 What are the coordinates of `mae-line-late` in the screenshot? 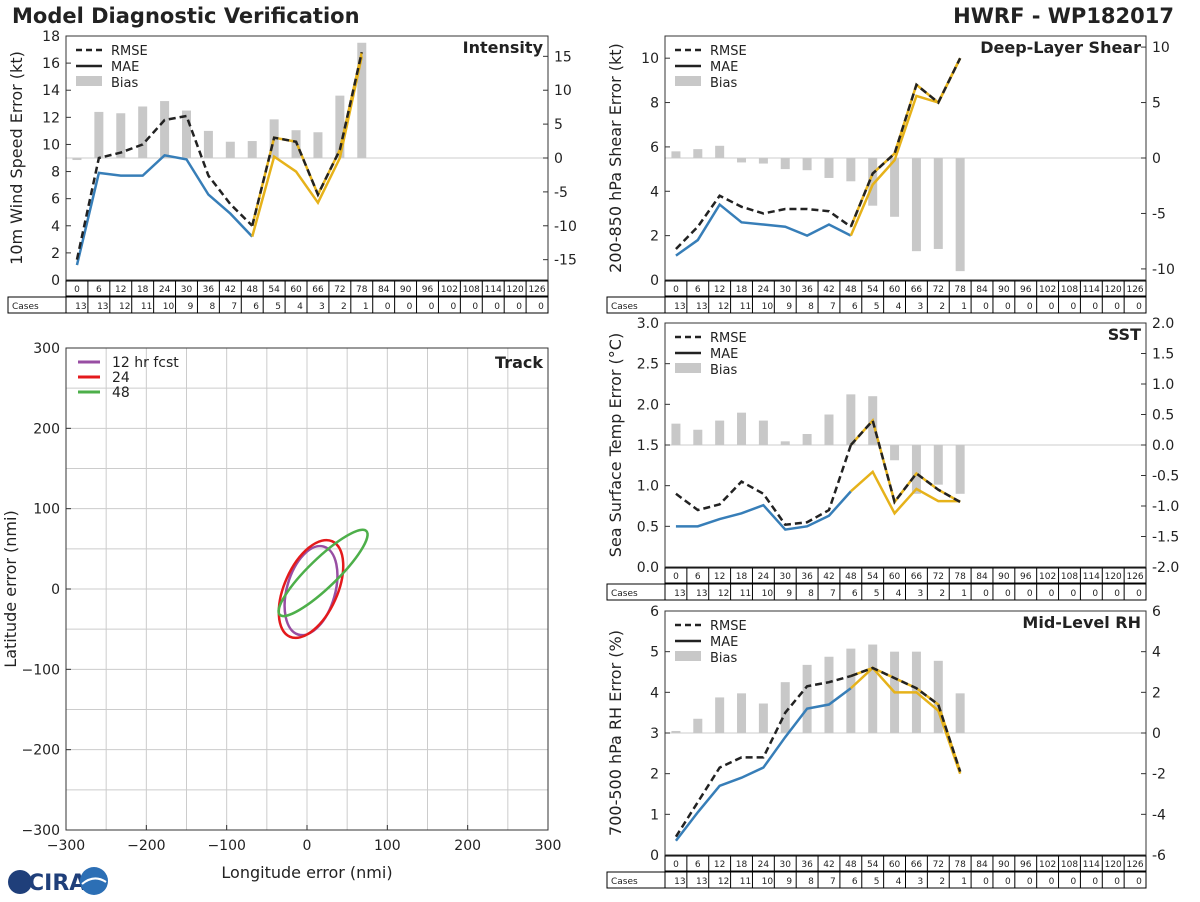 It's located at (307, 146).